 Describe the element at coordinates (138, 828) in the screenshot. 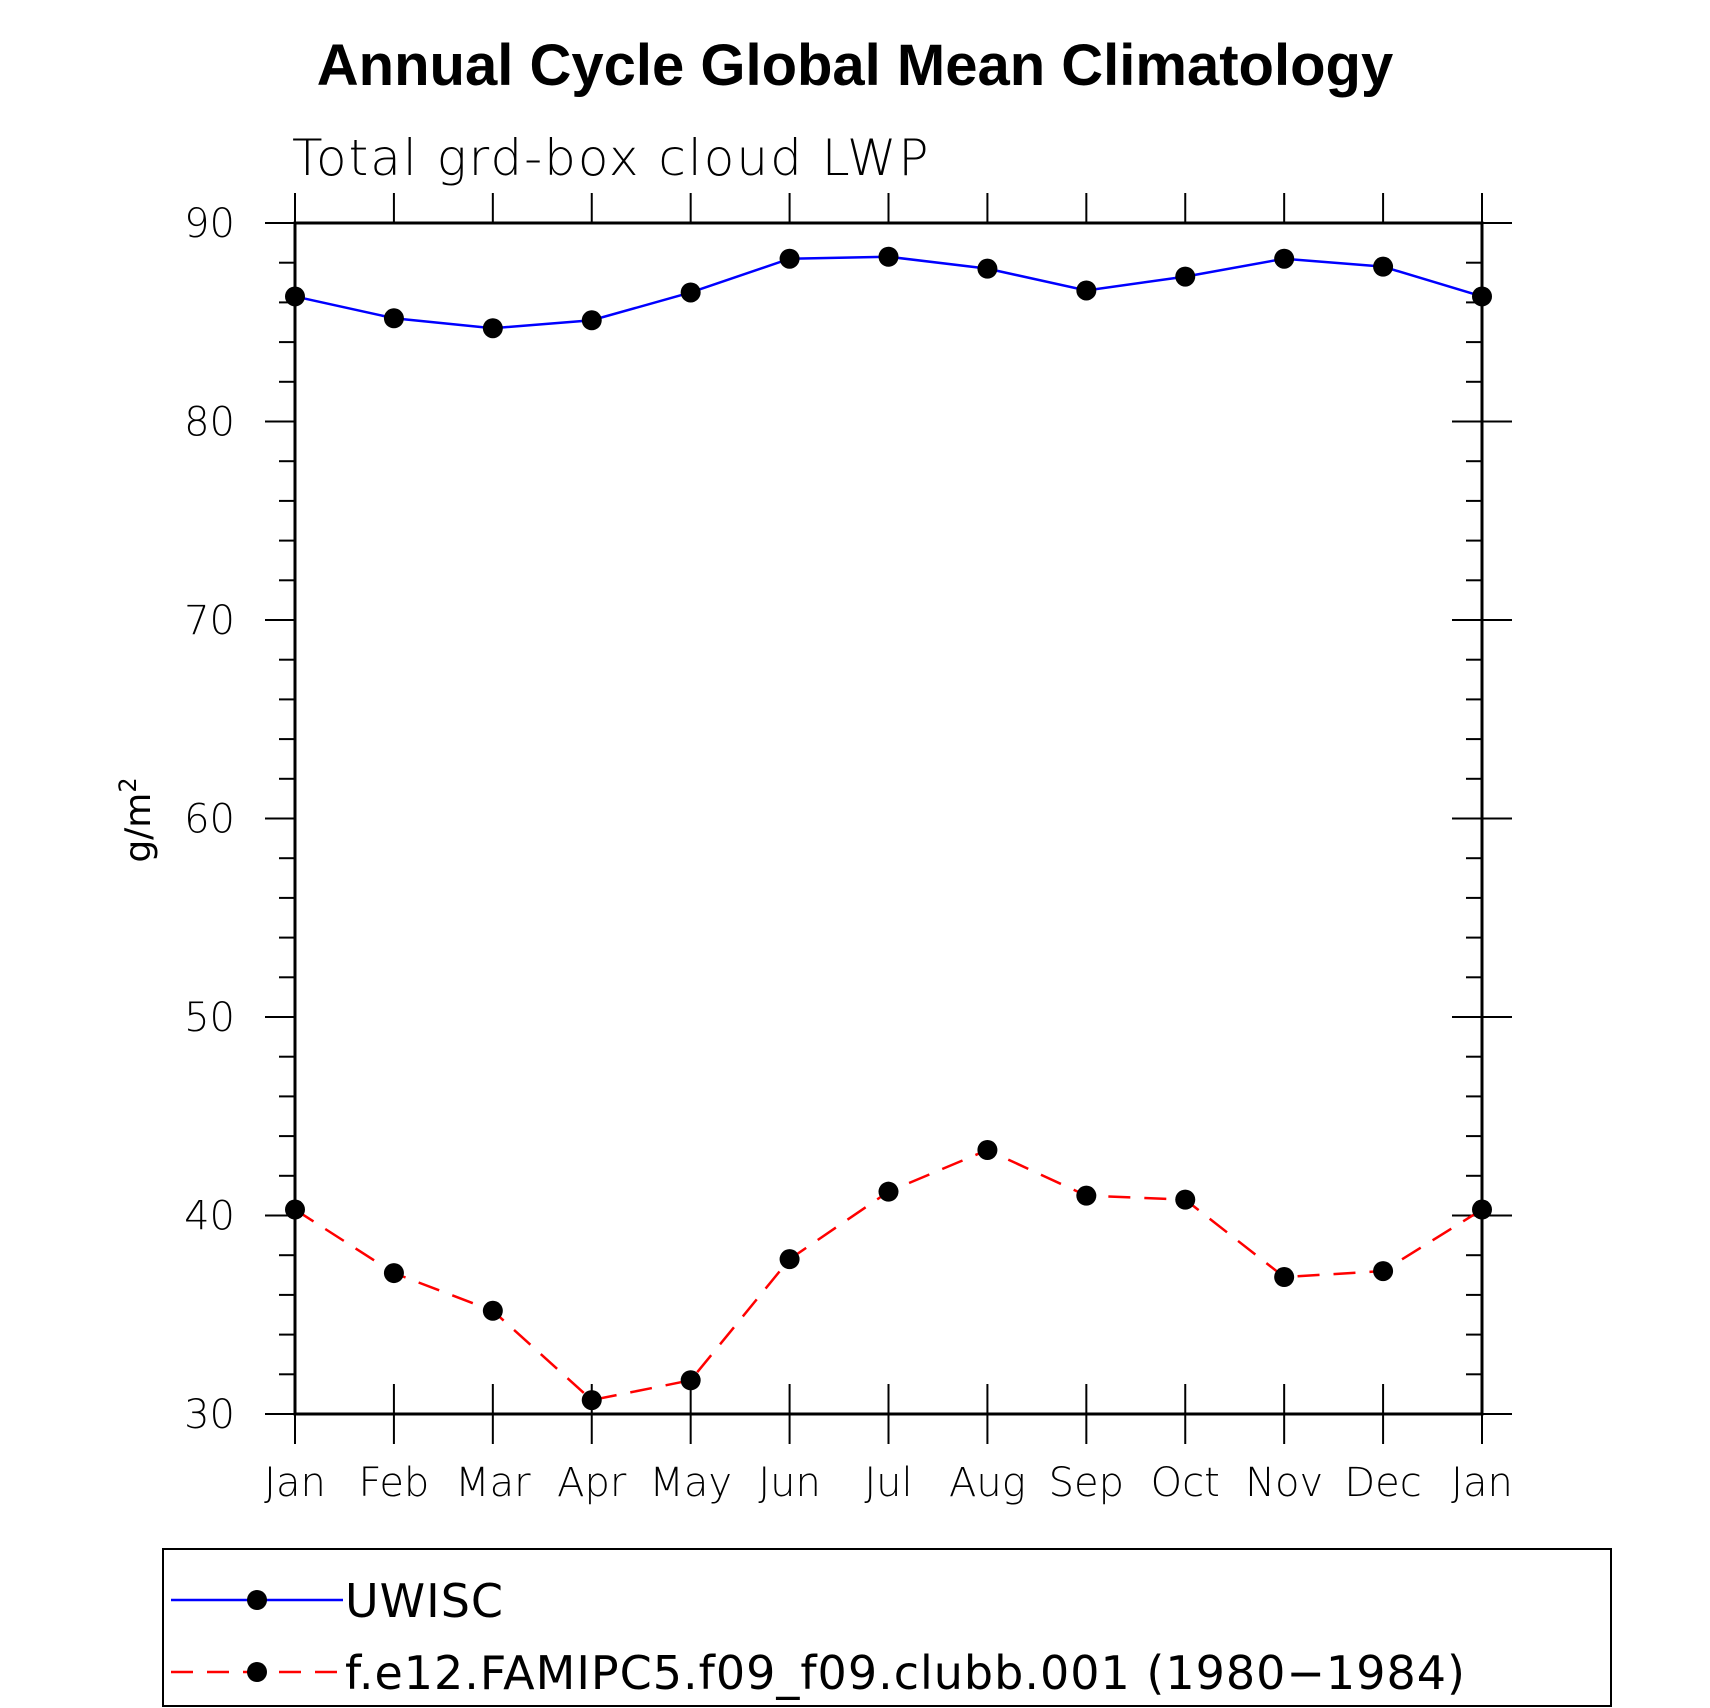

I see `y-axis-label-unit: g/m` at that location.